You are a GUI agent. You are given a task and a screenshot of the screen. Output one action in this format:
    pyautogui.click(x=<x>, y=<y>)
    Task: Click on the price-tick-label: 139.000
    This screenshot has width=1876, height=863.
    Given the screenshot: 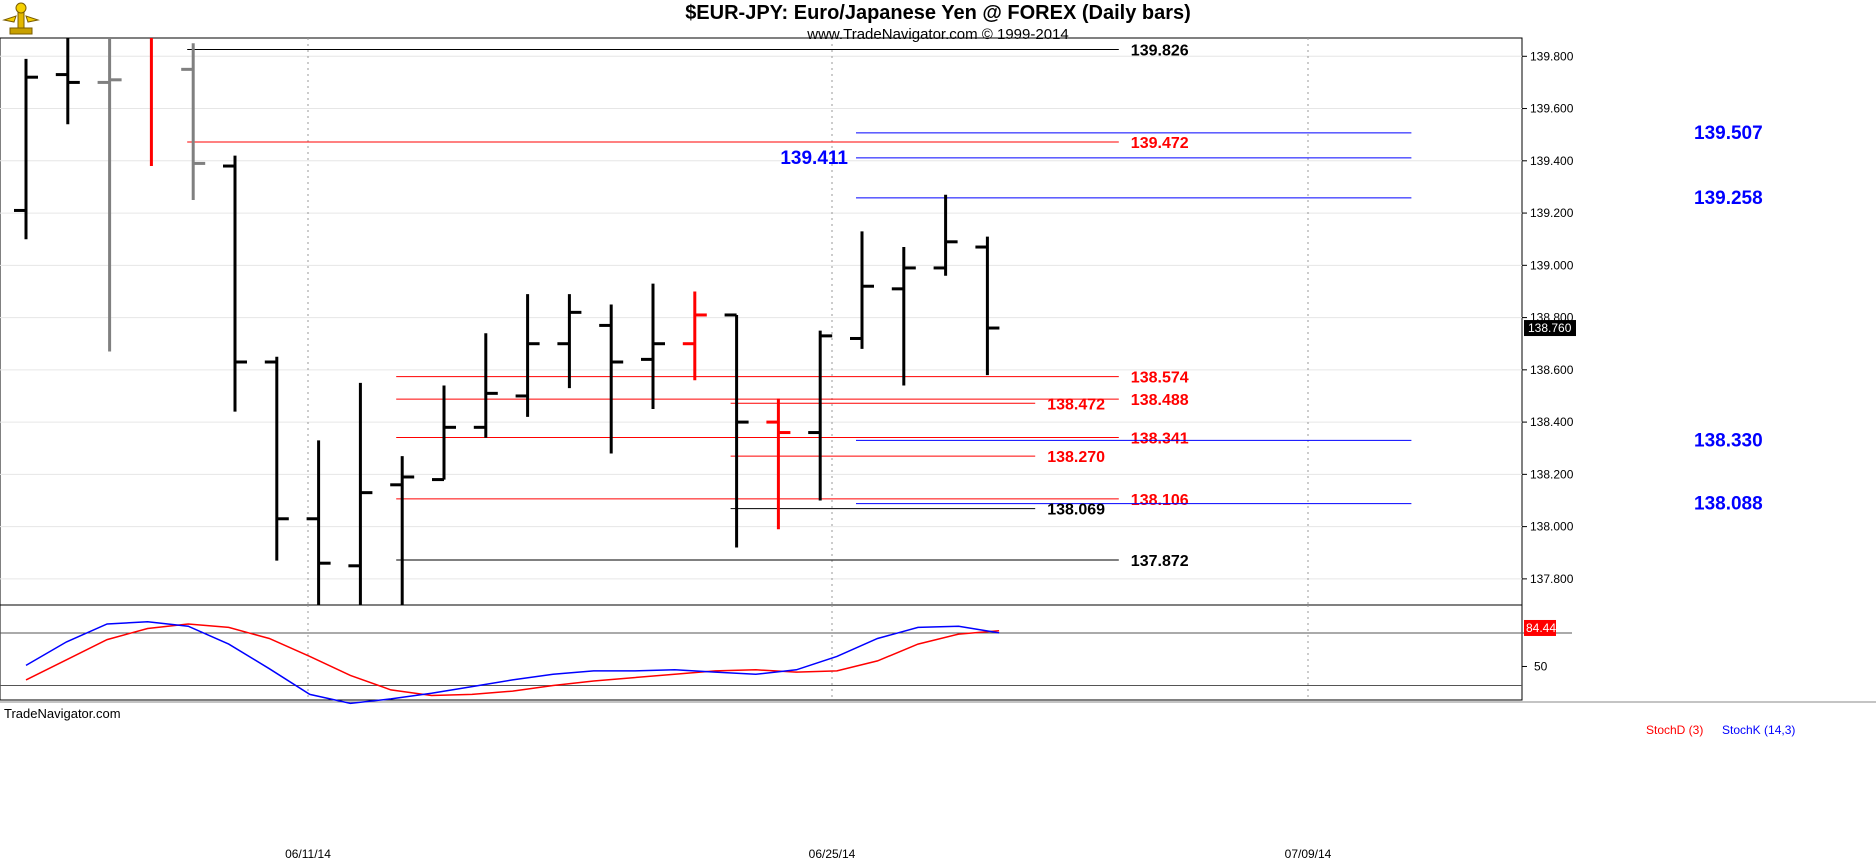 What is the action you would take?
    pyautogui.click(x=1552, y=265)
    